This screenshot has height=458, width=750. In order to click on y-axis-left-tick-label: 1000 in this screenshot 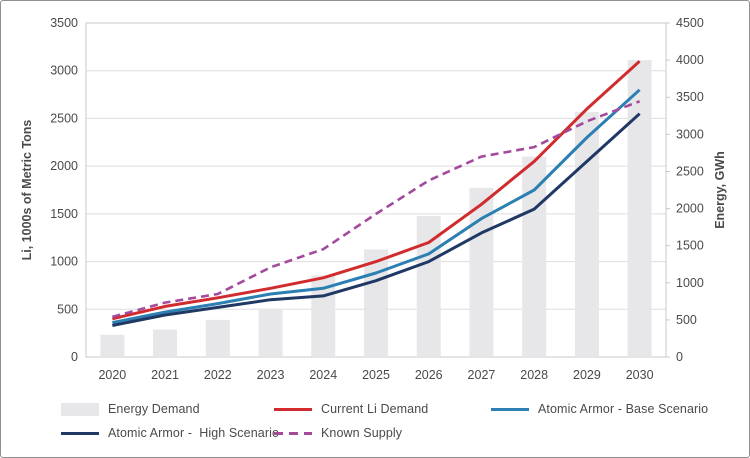, I will do `click(64, 262)`.